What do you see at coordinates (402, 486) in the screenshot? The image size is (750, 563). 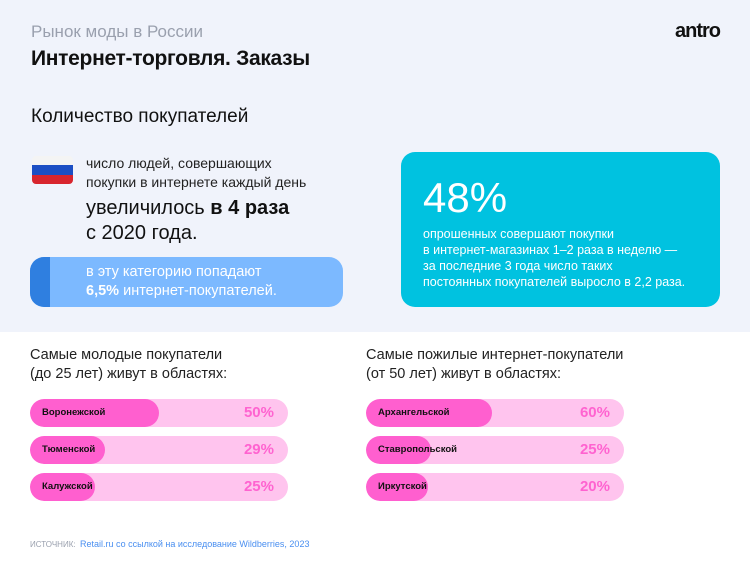 I see `region-label: Иркутской` at bounding box center [402, 486].